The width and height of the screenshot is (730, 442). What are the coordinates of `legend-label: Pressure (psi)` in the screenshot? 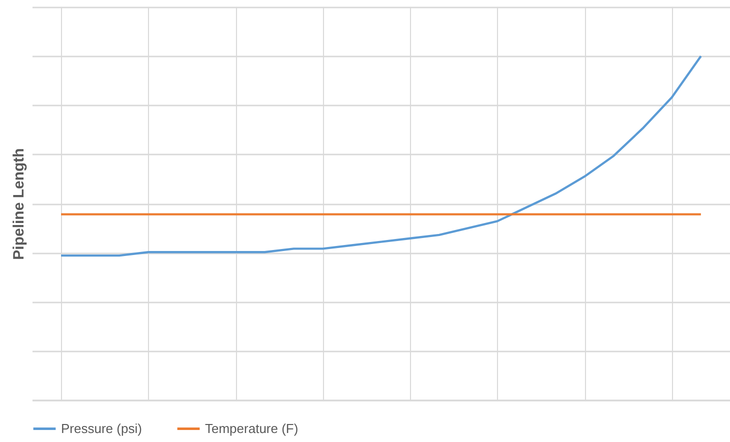 It's located at (101, 428).